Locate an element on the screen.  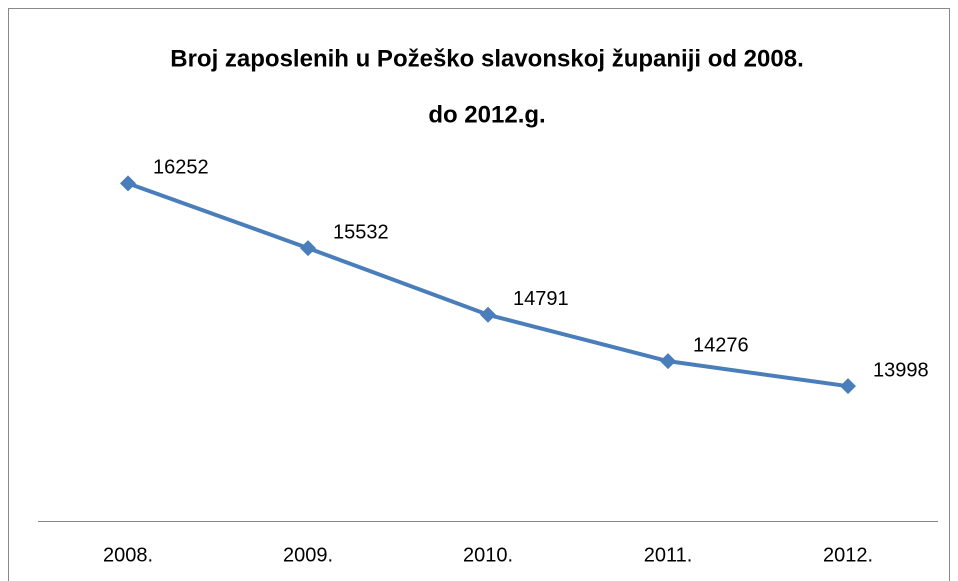
x-tick-label: 2010. is located at coordinates (488, 555).